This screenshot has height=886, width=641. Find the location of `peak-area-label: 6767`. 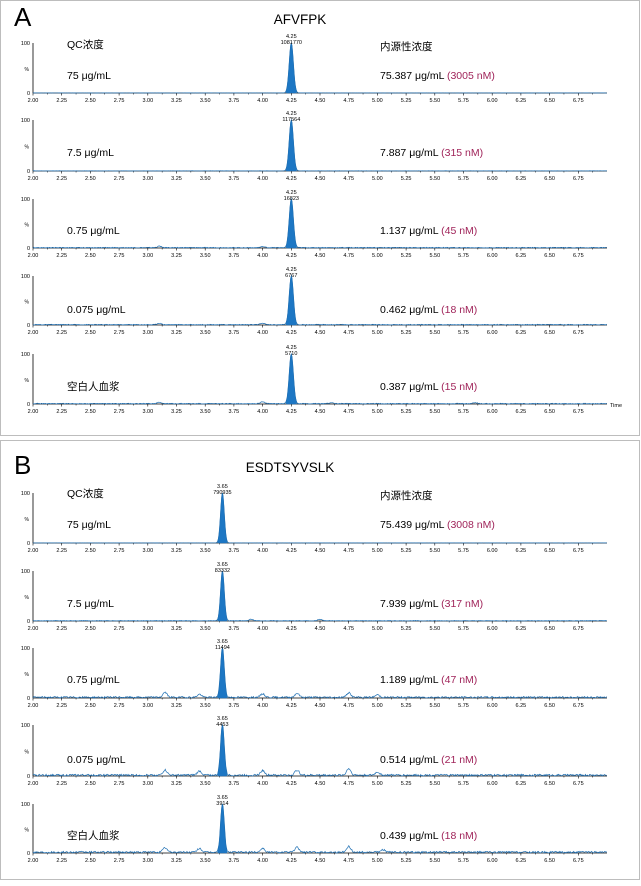

peak-area-label: 6767 is located at coordinates (291, 276).